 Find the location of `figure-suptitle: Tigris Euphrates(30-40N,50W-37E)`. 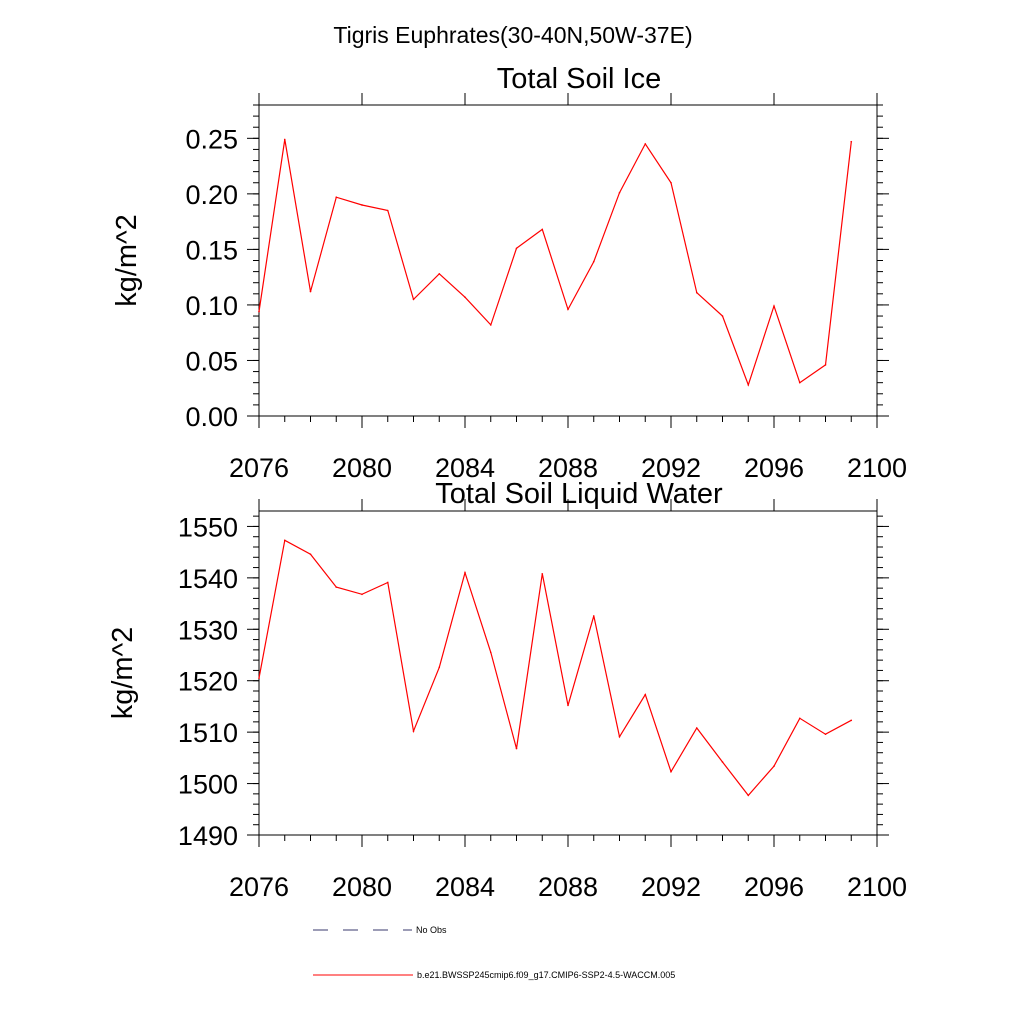

figure-suptitle: Tigris Euphrates(30-40N,50W-37E) is located at coordinates (512, 35).